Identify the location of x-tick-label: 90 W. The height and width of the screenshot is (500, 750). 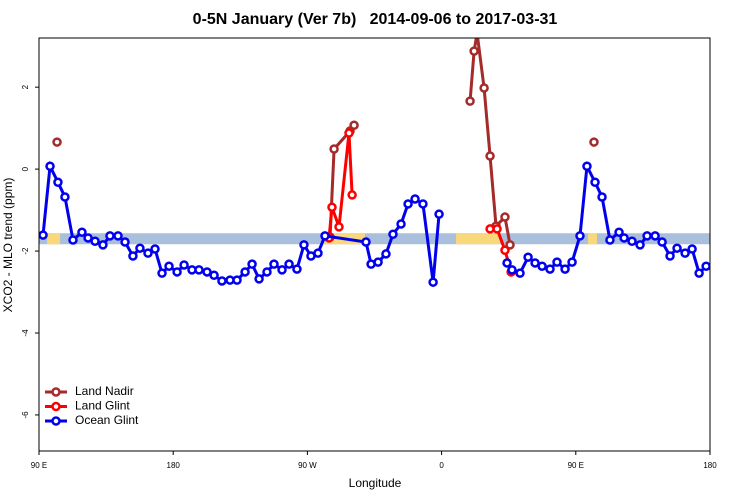
(307, 465).